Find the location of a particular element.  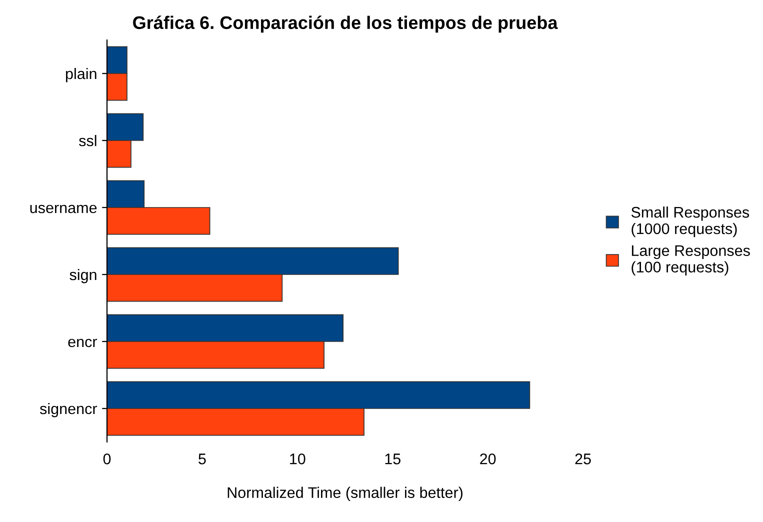

x-tick-label: 0 is located at coordinates (107, 459).